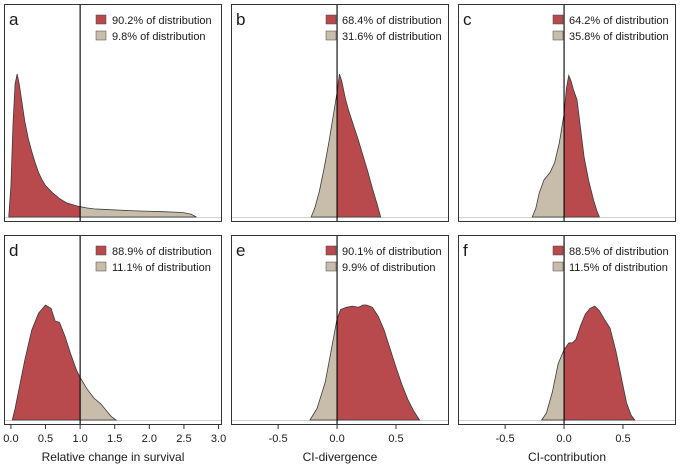 The image size is (685, 465). I want to click on legend-label-main-d: 88.9% of distribution, so click(162, 252).